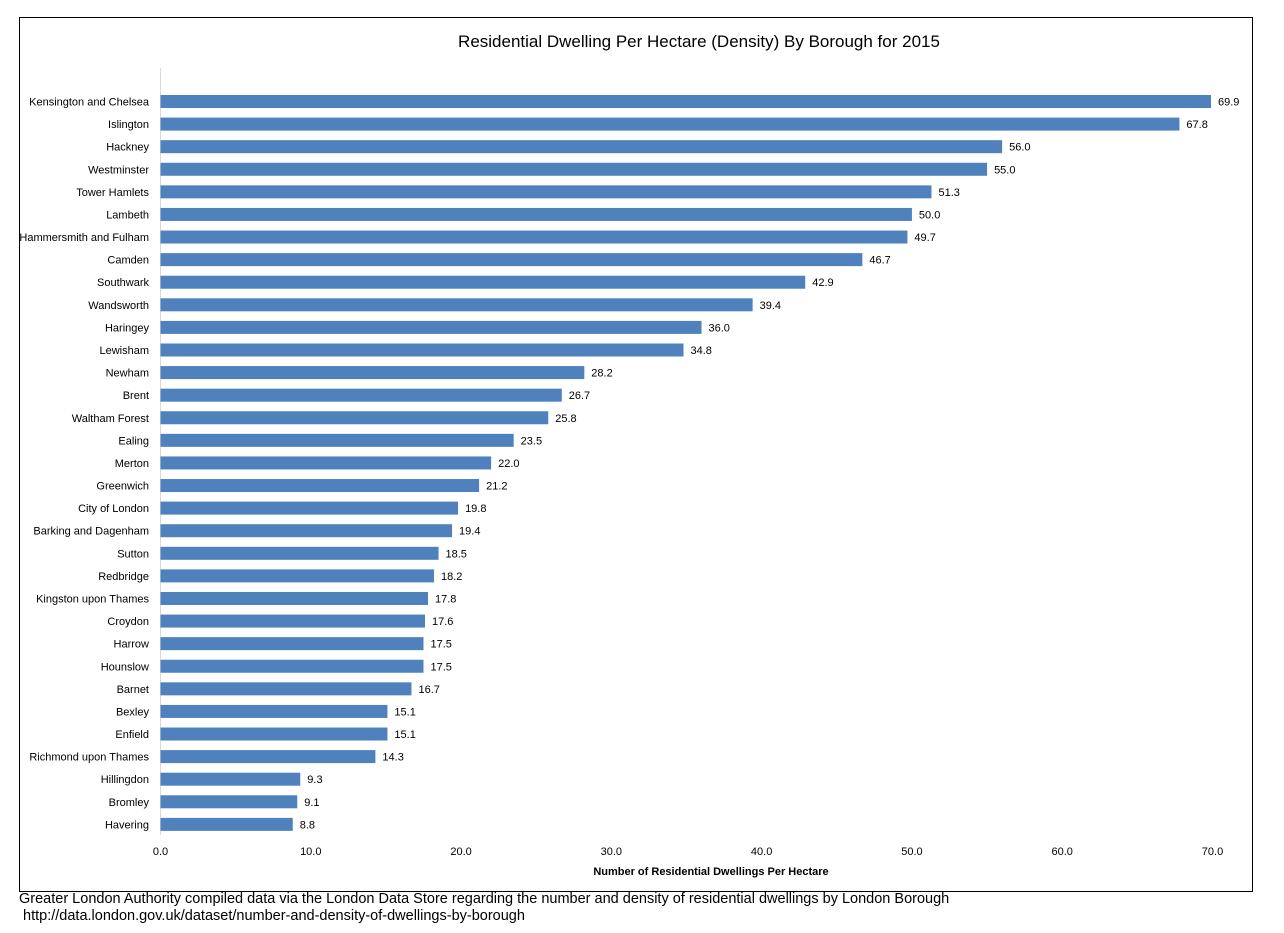 Image resolution: width=1284 pixels, height=933 pixels. What do you see at coordinates (770, 306) in the screenshot?
I see `data-label: 39.4` at bounding box center [770, 306].